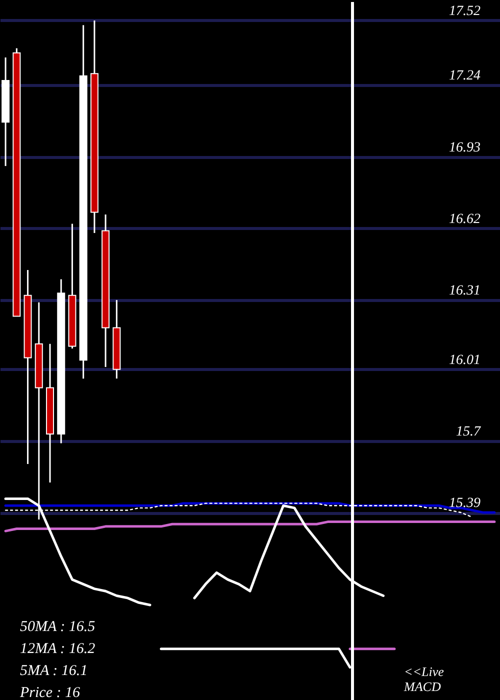 The width and height of the screenshot is (500, 700). I want to click on y-tick-label: 17.24, so click(464, 76).